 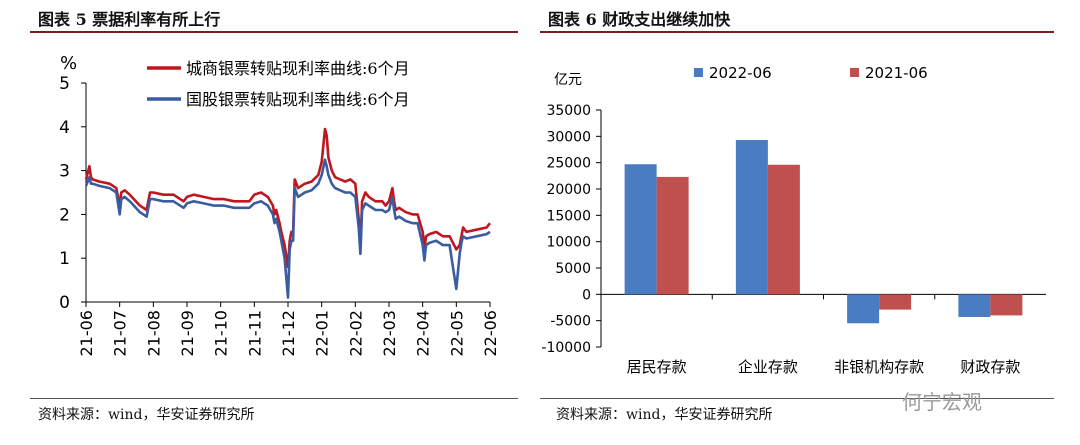 I want to click on x-tick-label: 22-06, so click(x=490, y=333).